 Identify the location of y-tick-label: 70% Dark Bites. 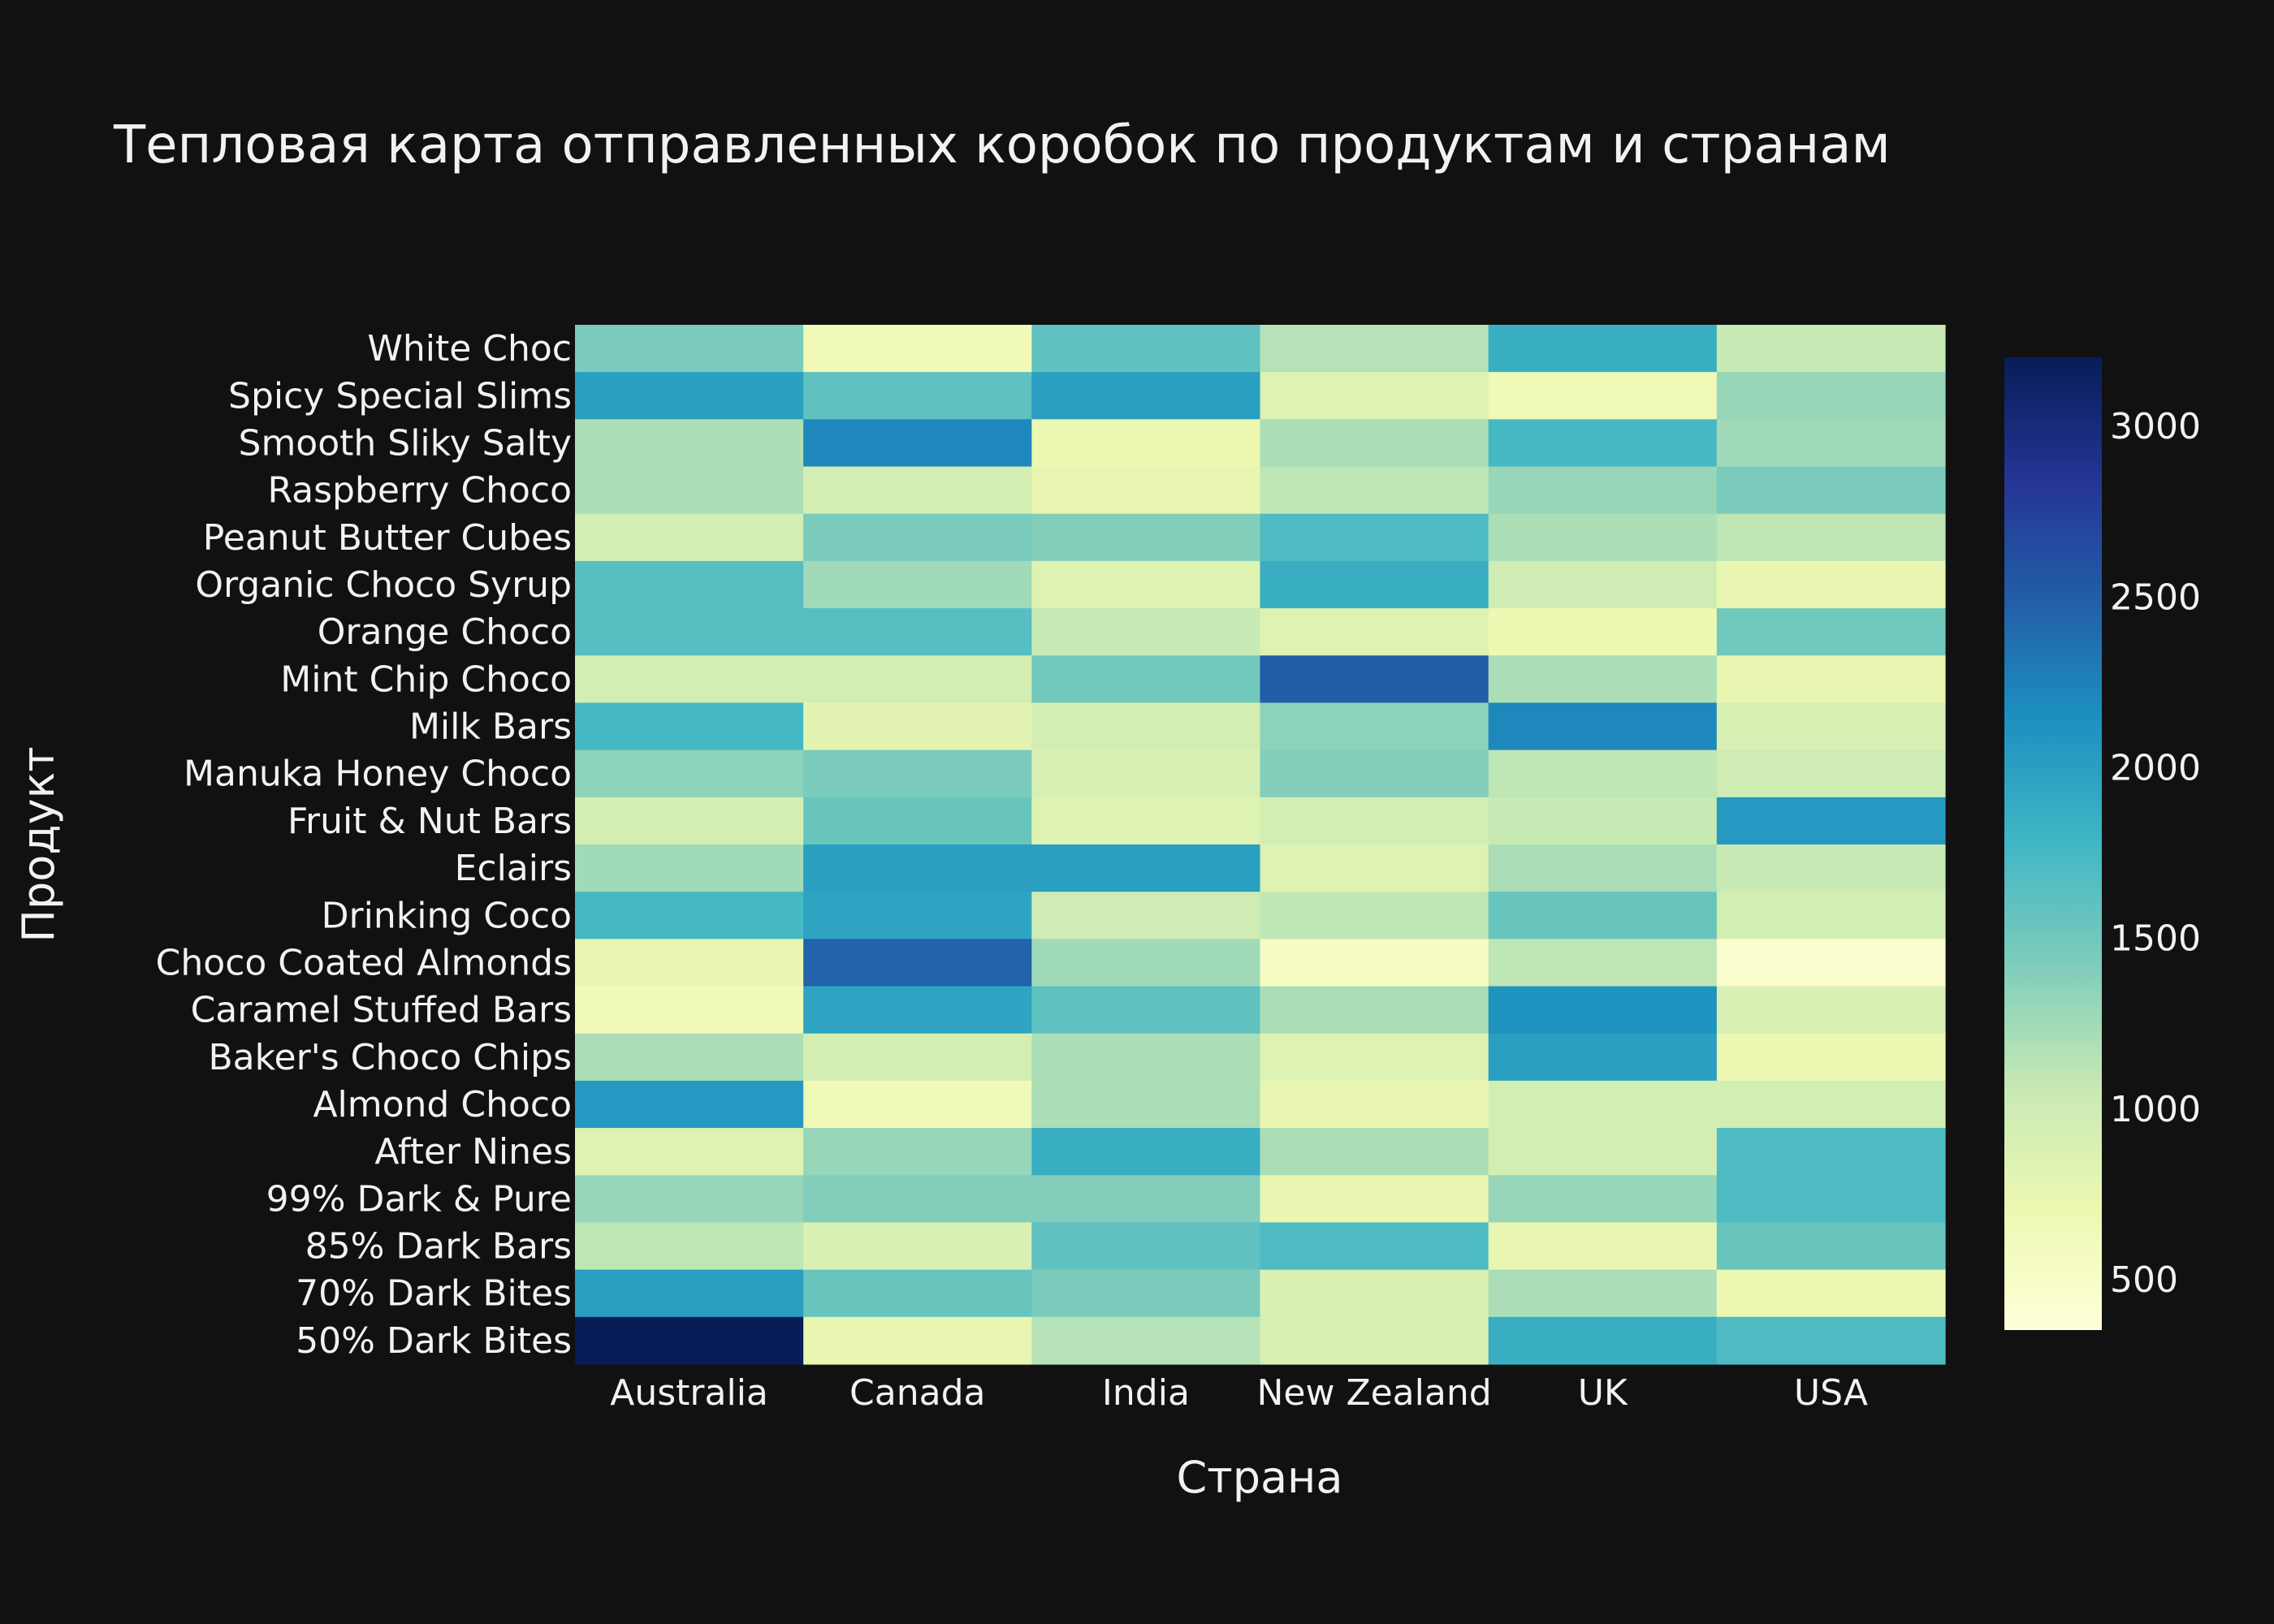
(434, 1294).